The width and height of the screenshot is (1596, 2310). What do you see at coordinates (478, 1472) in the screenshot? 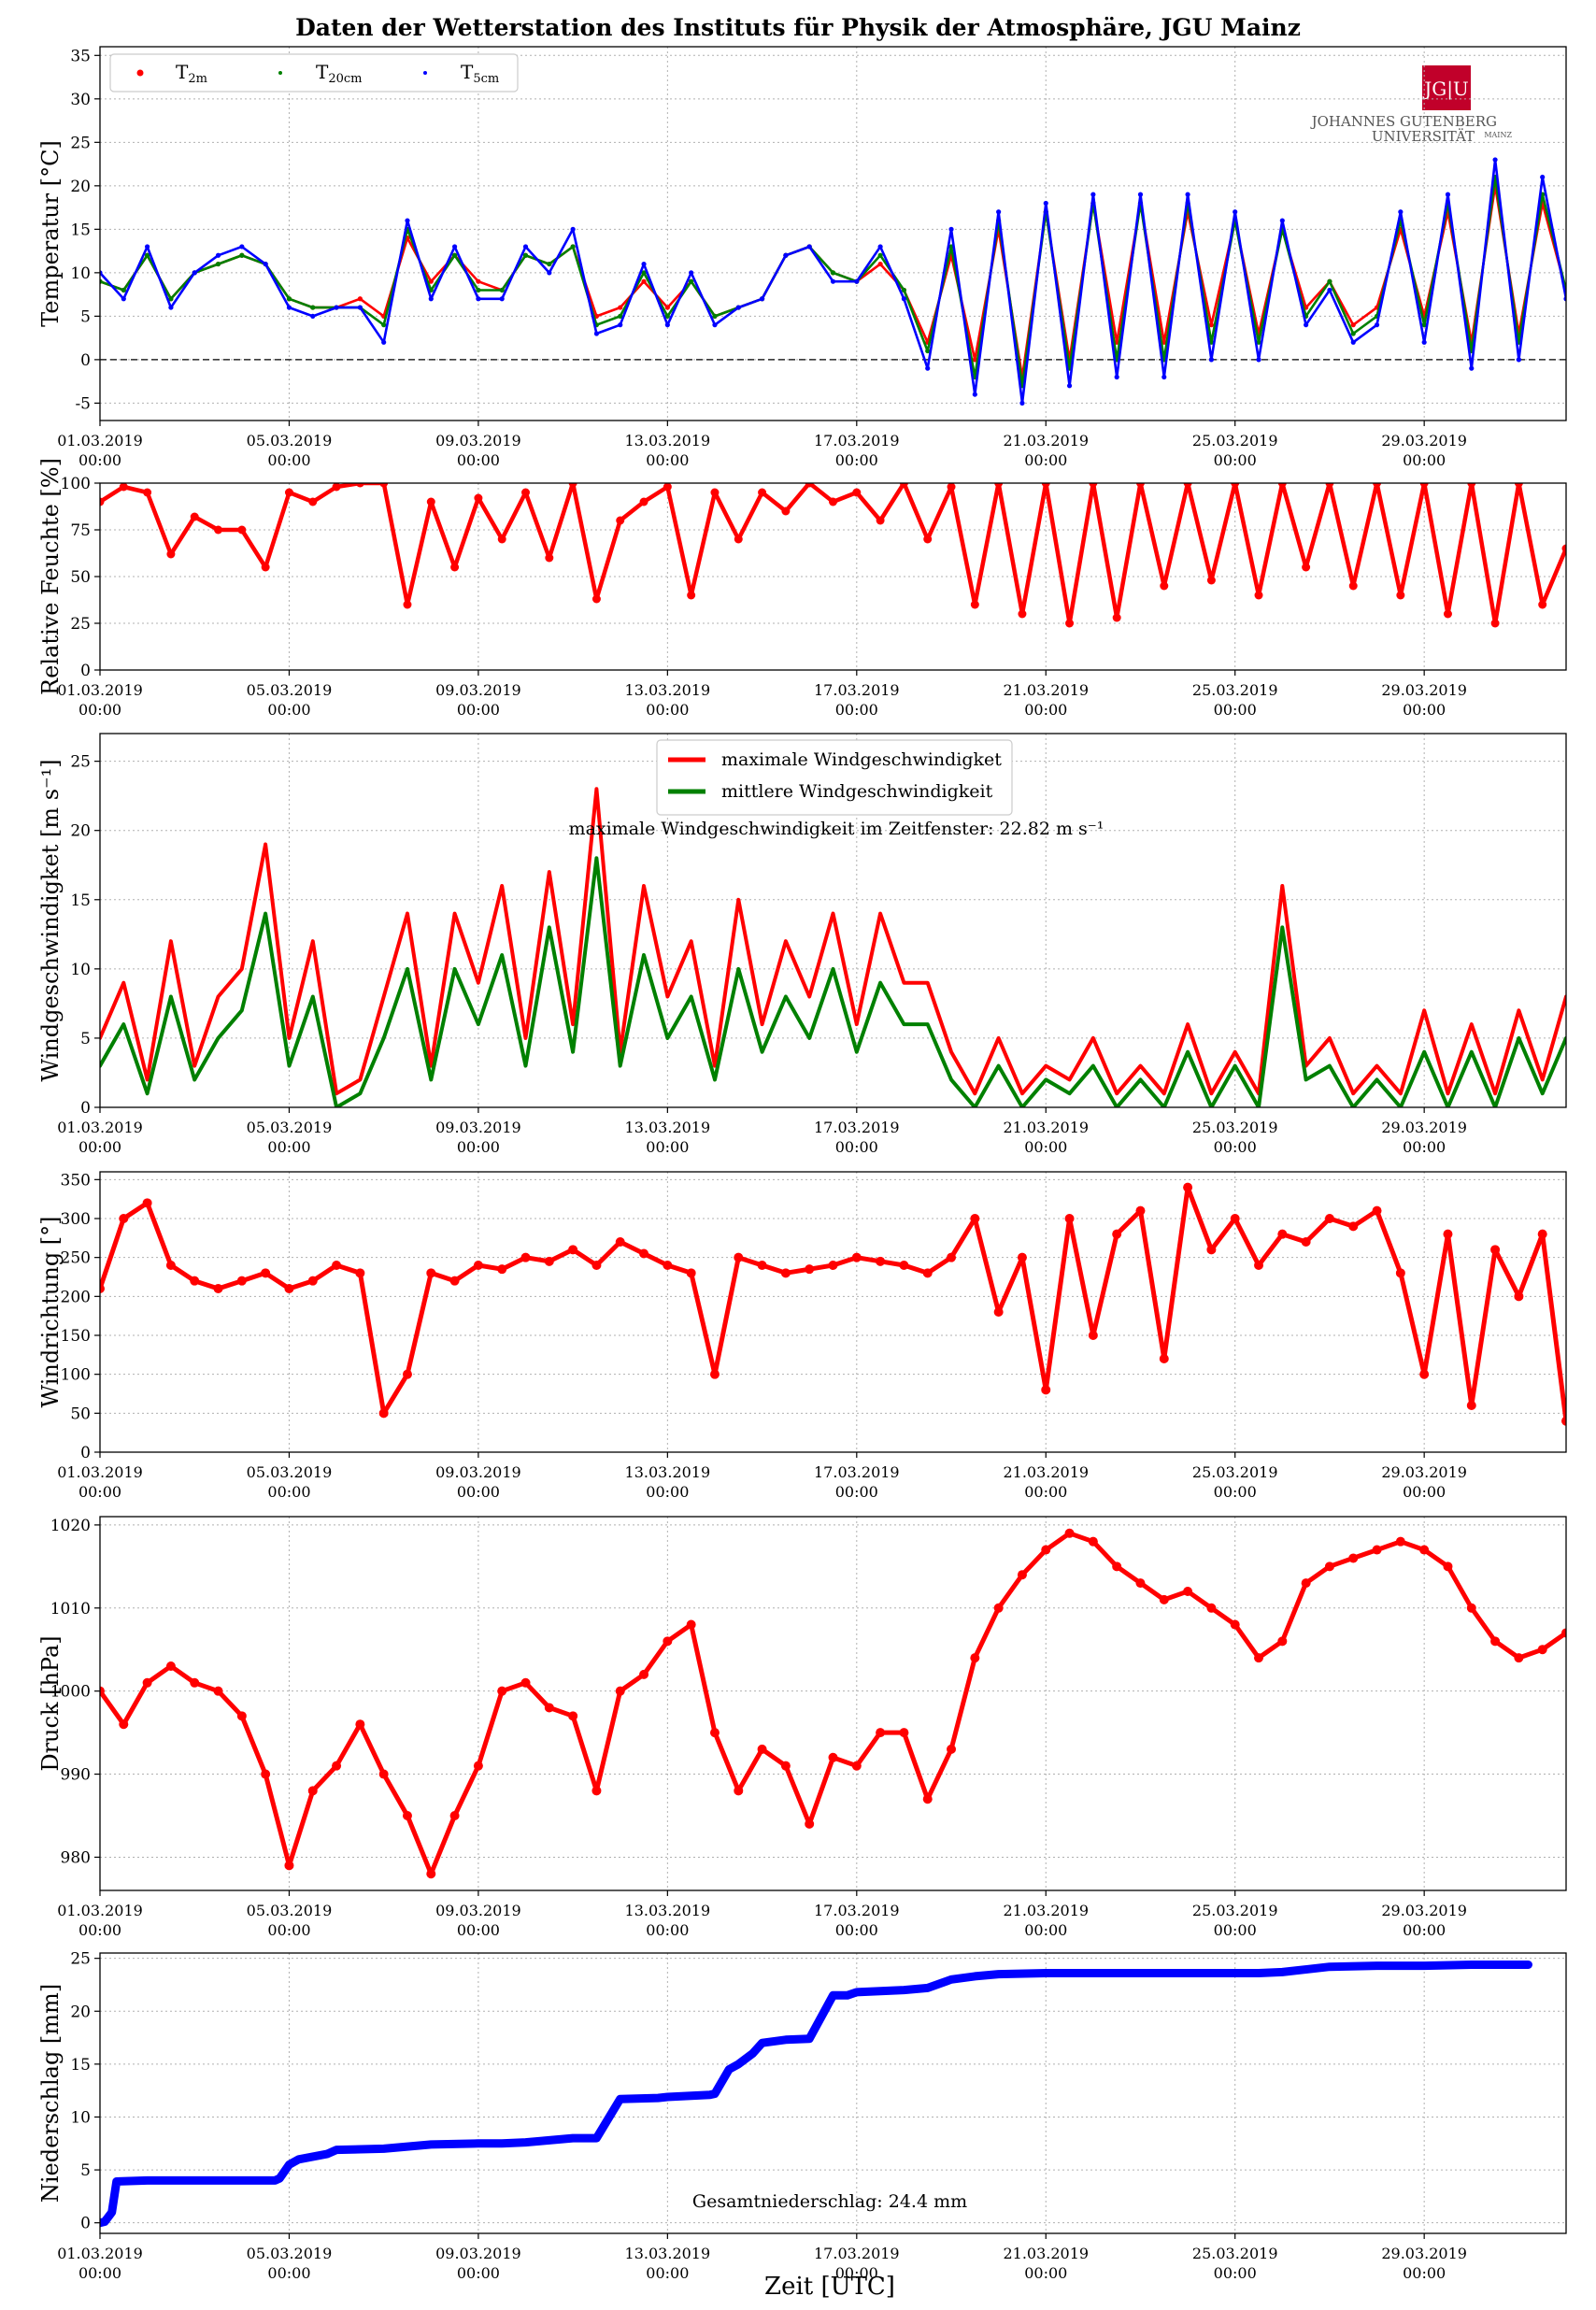
I see `x-tick-label-wind_direction: 09.03.2019` at bounding box center [478, 1472].